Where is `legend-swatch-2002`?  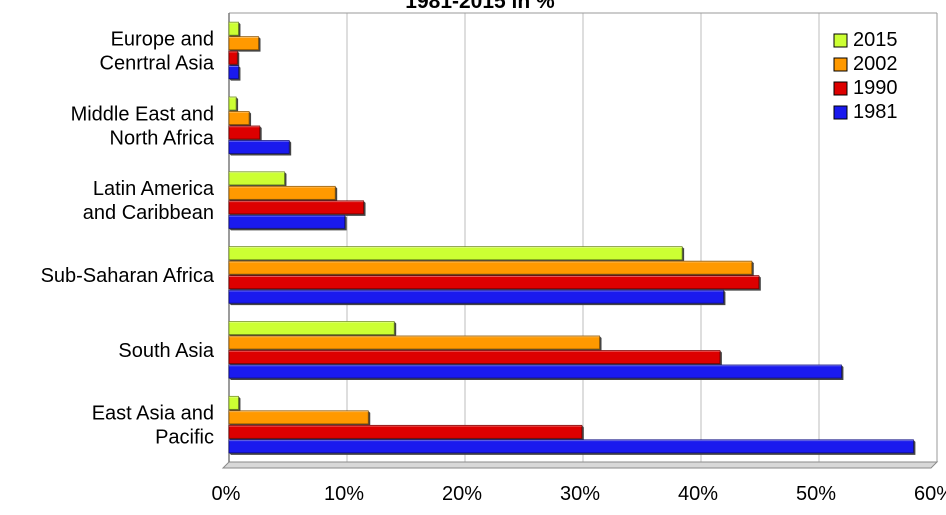 legend-swatch-2002 is located at coordinates (840, 64).